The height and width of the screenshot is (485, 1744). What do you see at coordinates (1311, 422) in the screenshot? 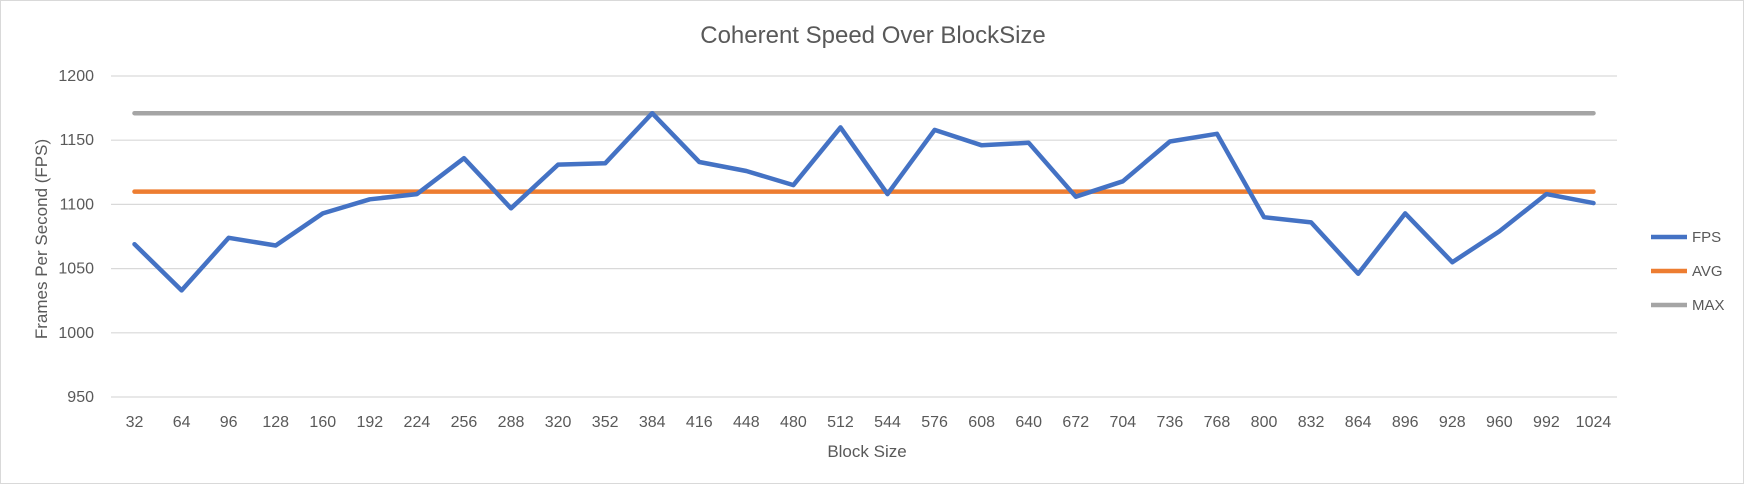
I see `x-tick-label: 832` at bounding box center [1311, 422].